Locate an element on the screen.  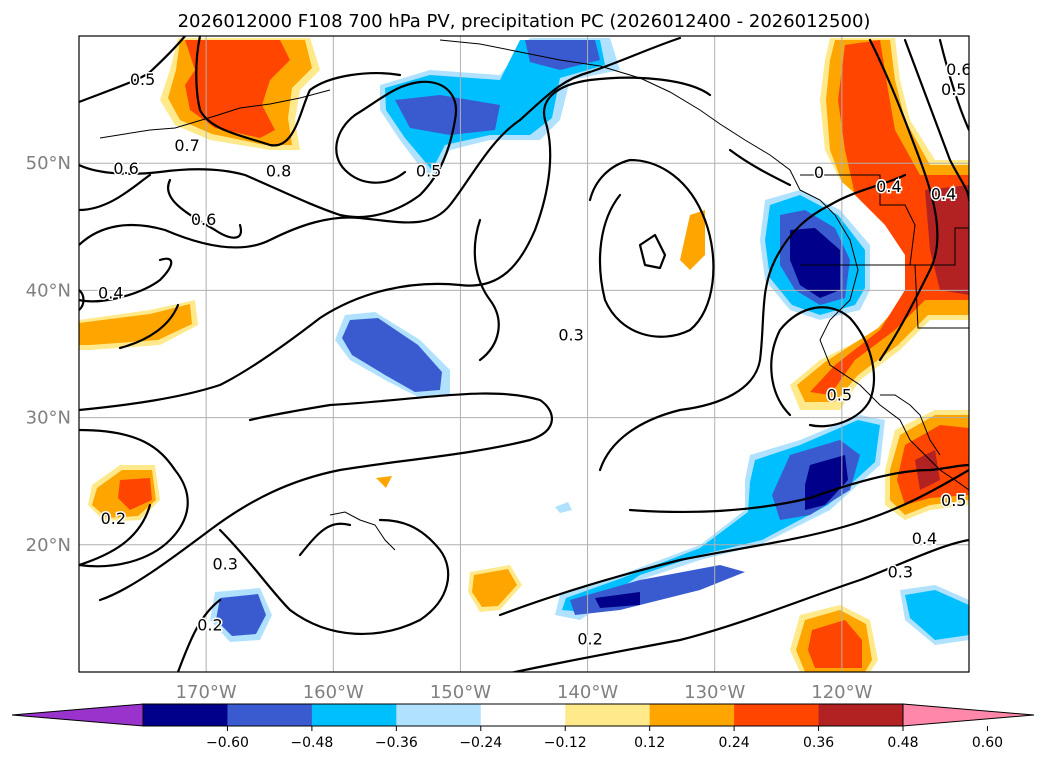
x-axis-ticks: 170°W 160°W 150°W 140°W 130°W 120°W is located at coordinates (524, 692).